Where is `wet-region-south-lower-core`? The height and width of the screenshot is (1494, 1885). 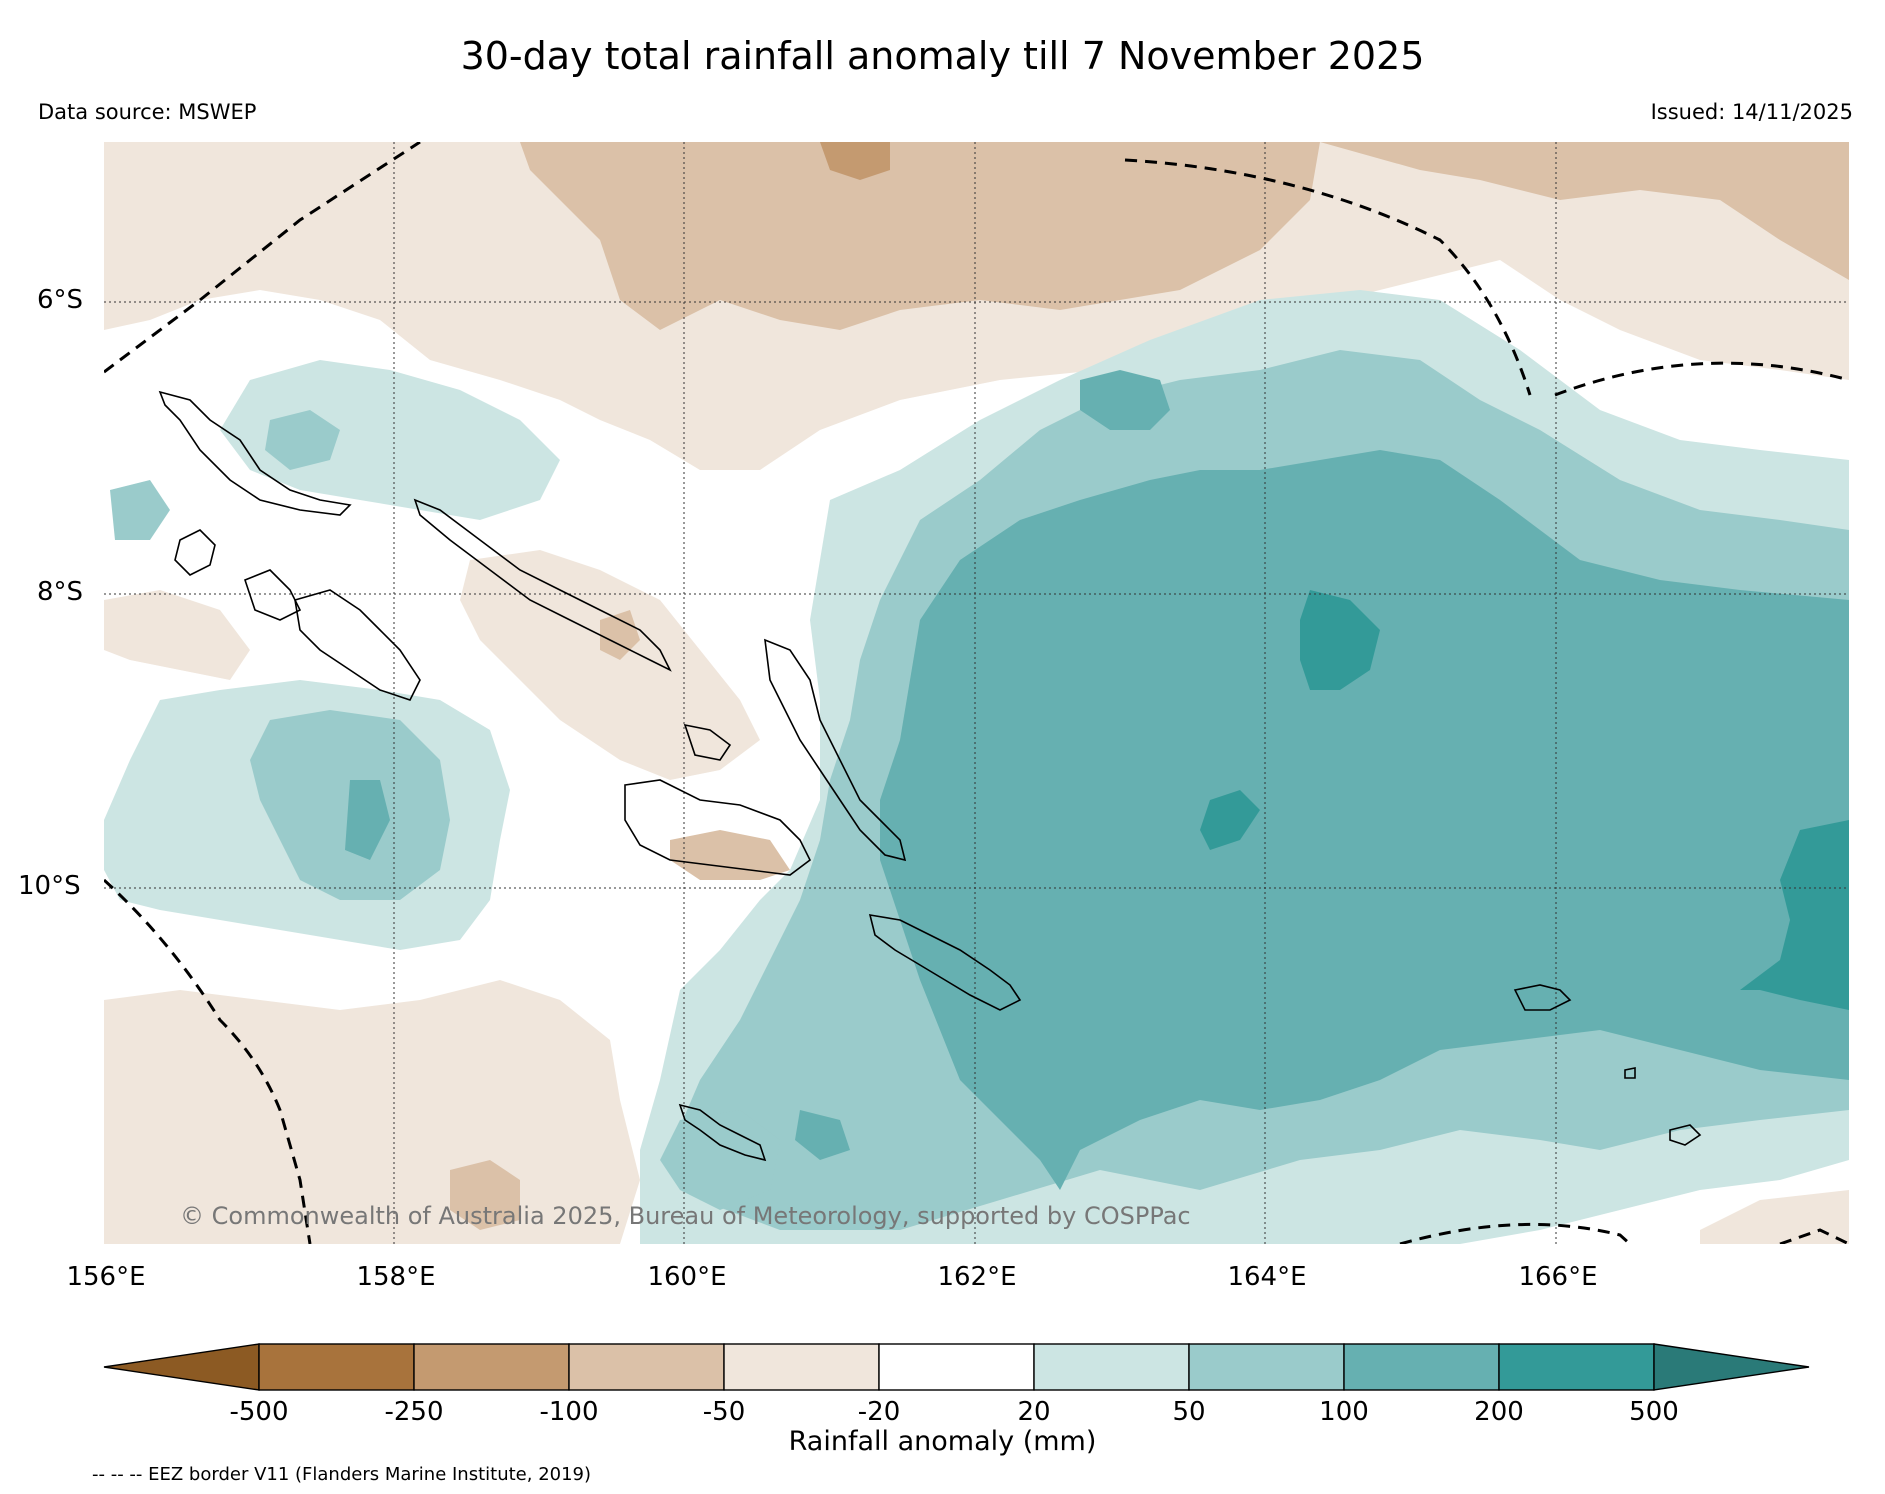 wet-region-south-lower-core is located at coordinates (822, 1135).